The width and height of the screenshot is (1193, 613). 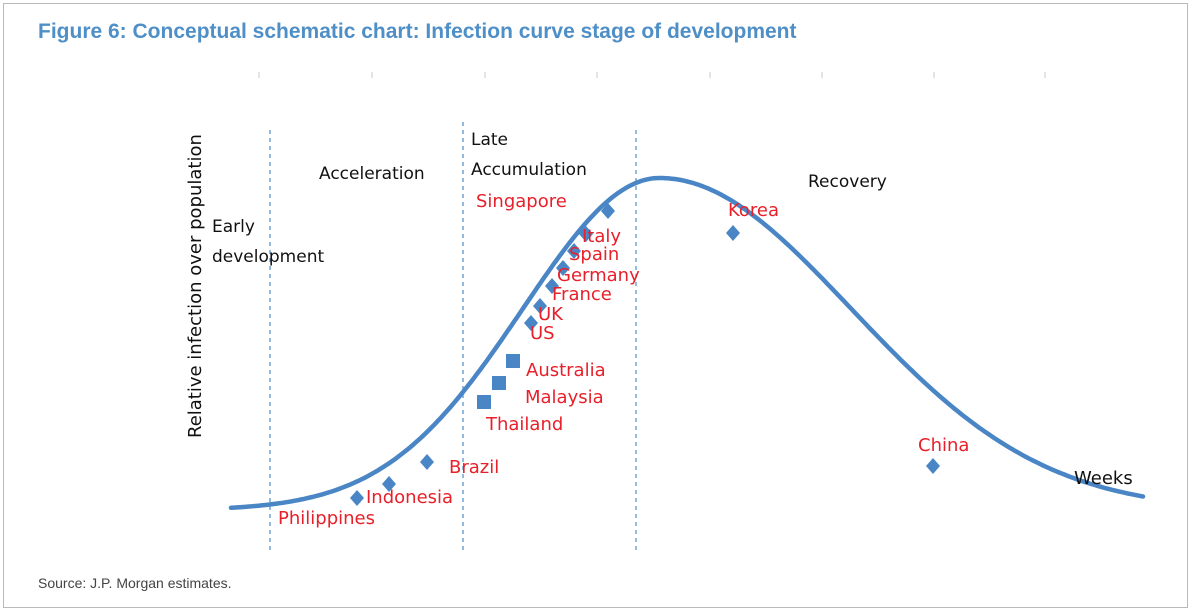 What do you see at coordinates (943, 445) in the screenshot?
I see `country-label-china: China` at bounding box center [943, 445].